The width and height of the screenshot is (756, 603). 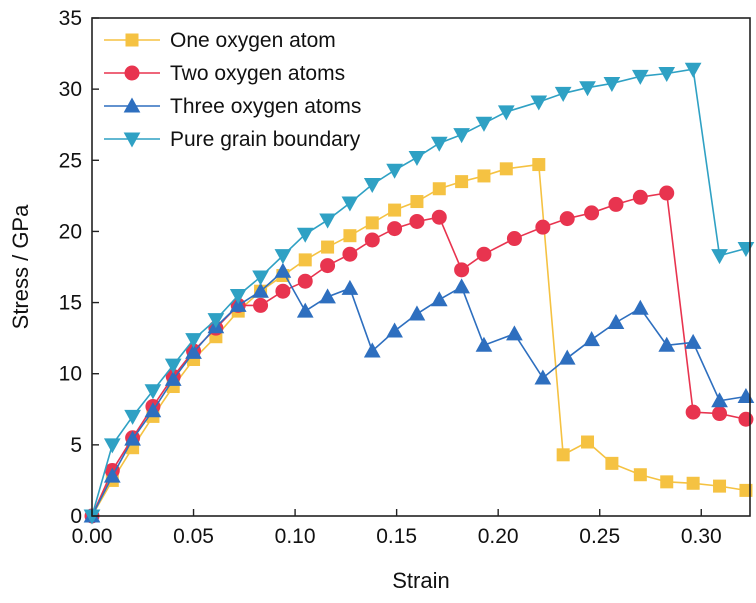 What do you see at coordinates (701, 536) in the screenshot?
I see `x-tick-label: 0.30` at bounding box center [701, 536].